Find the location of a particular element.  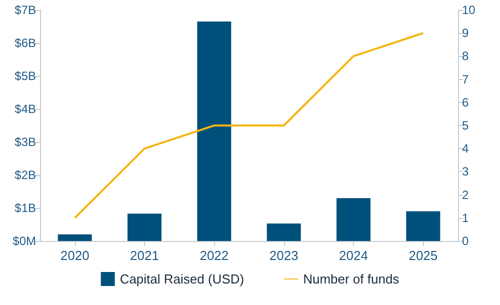

x-tick-label: 2024 is located at coordinates (353, 255).